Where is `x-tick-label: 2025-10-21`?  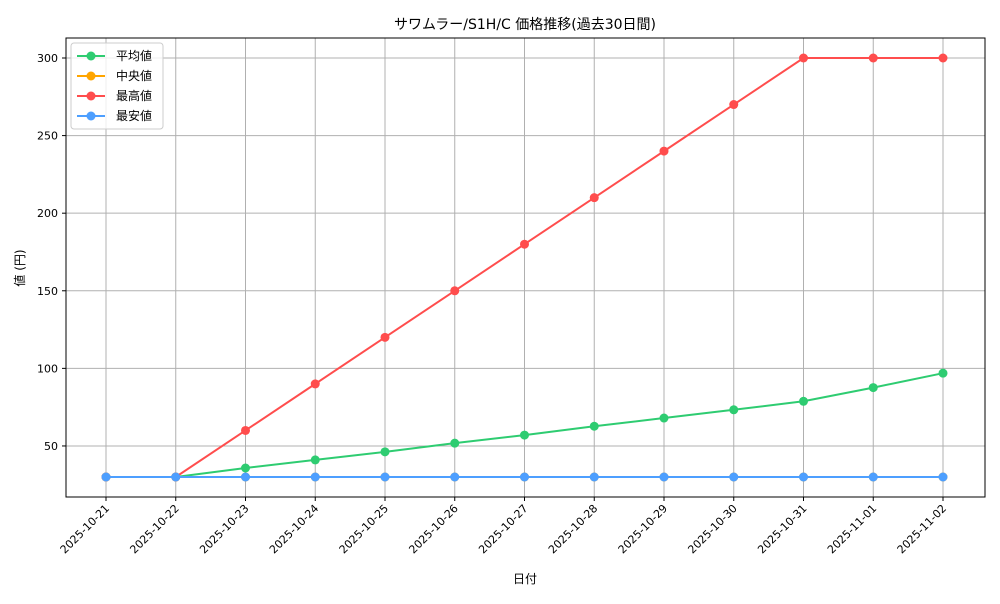
x-tick-label: 2025-10-21 is located at coordinates (85, 529).